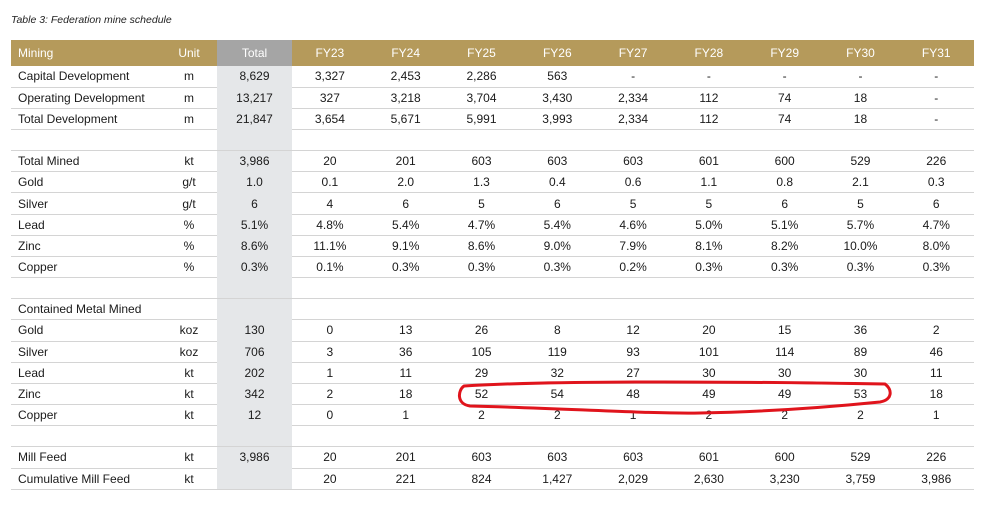 The image size is (995, 514). What do you see at coordinates (405, 182) in the screenshot?
I see `value-cell: 2.0` at bounding box center [405, 182].